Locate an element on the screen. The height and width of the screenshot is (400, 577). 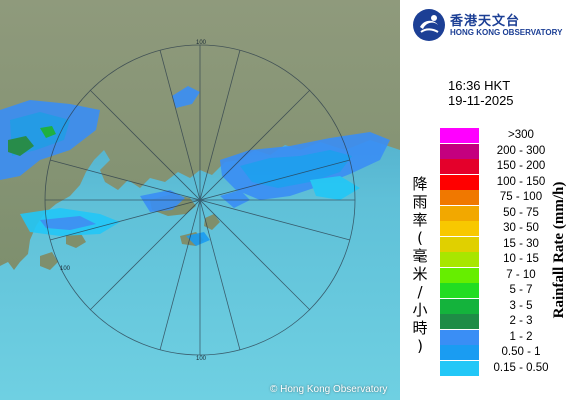
legend-range-label: 150 - 200 is located at coordinates (521, 166).